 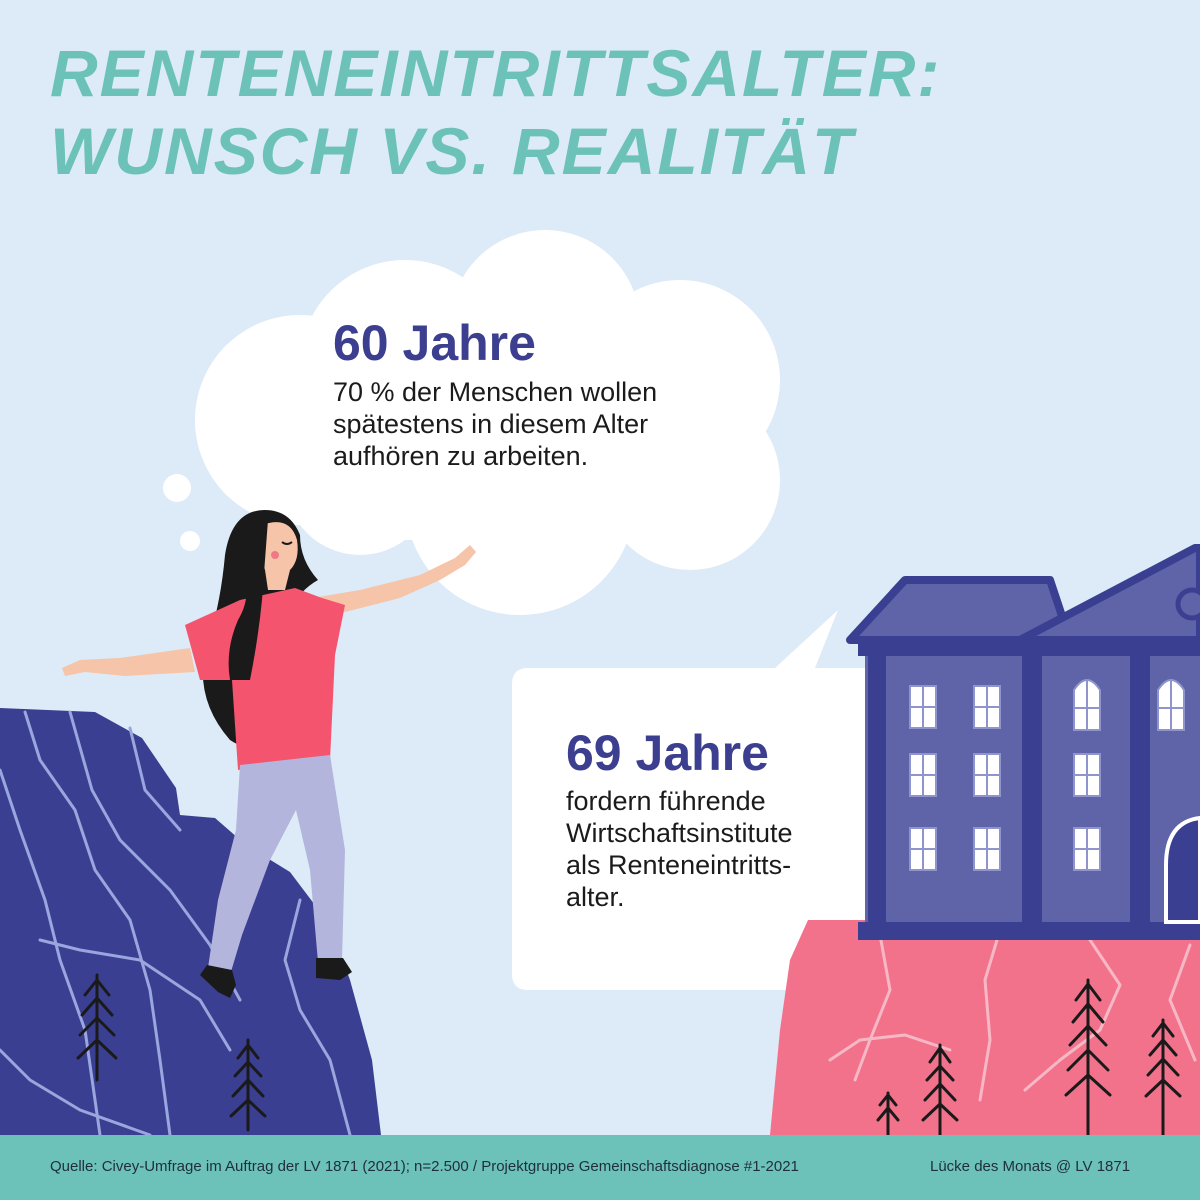 What do you see at coordinates (1182, 869) in the screenshot?
I see `building-door` at bounding box center [1182, 869].